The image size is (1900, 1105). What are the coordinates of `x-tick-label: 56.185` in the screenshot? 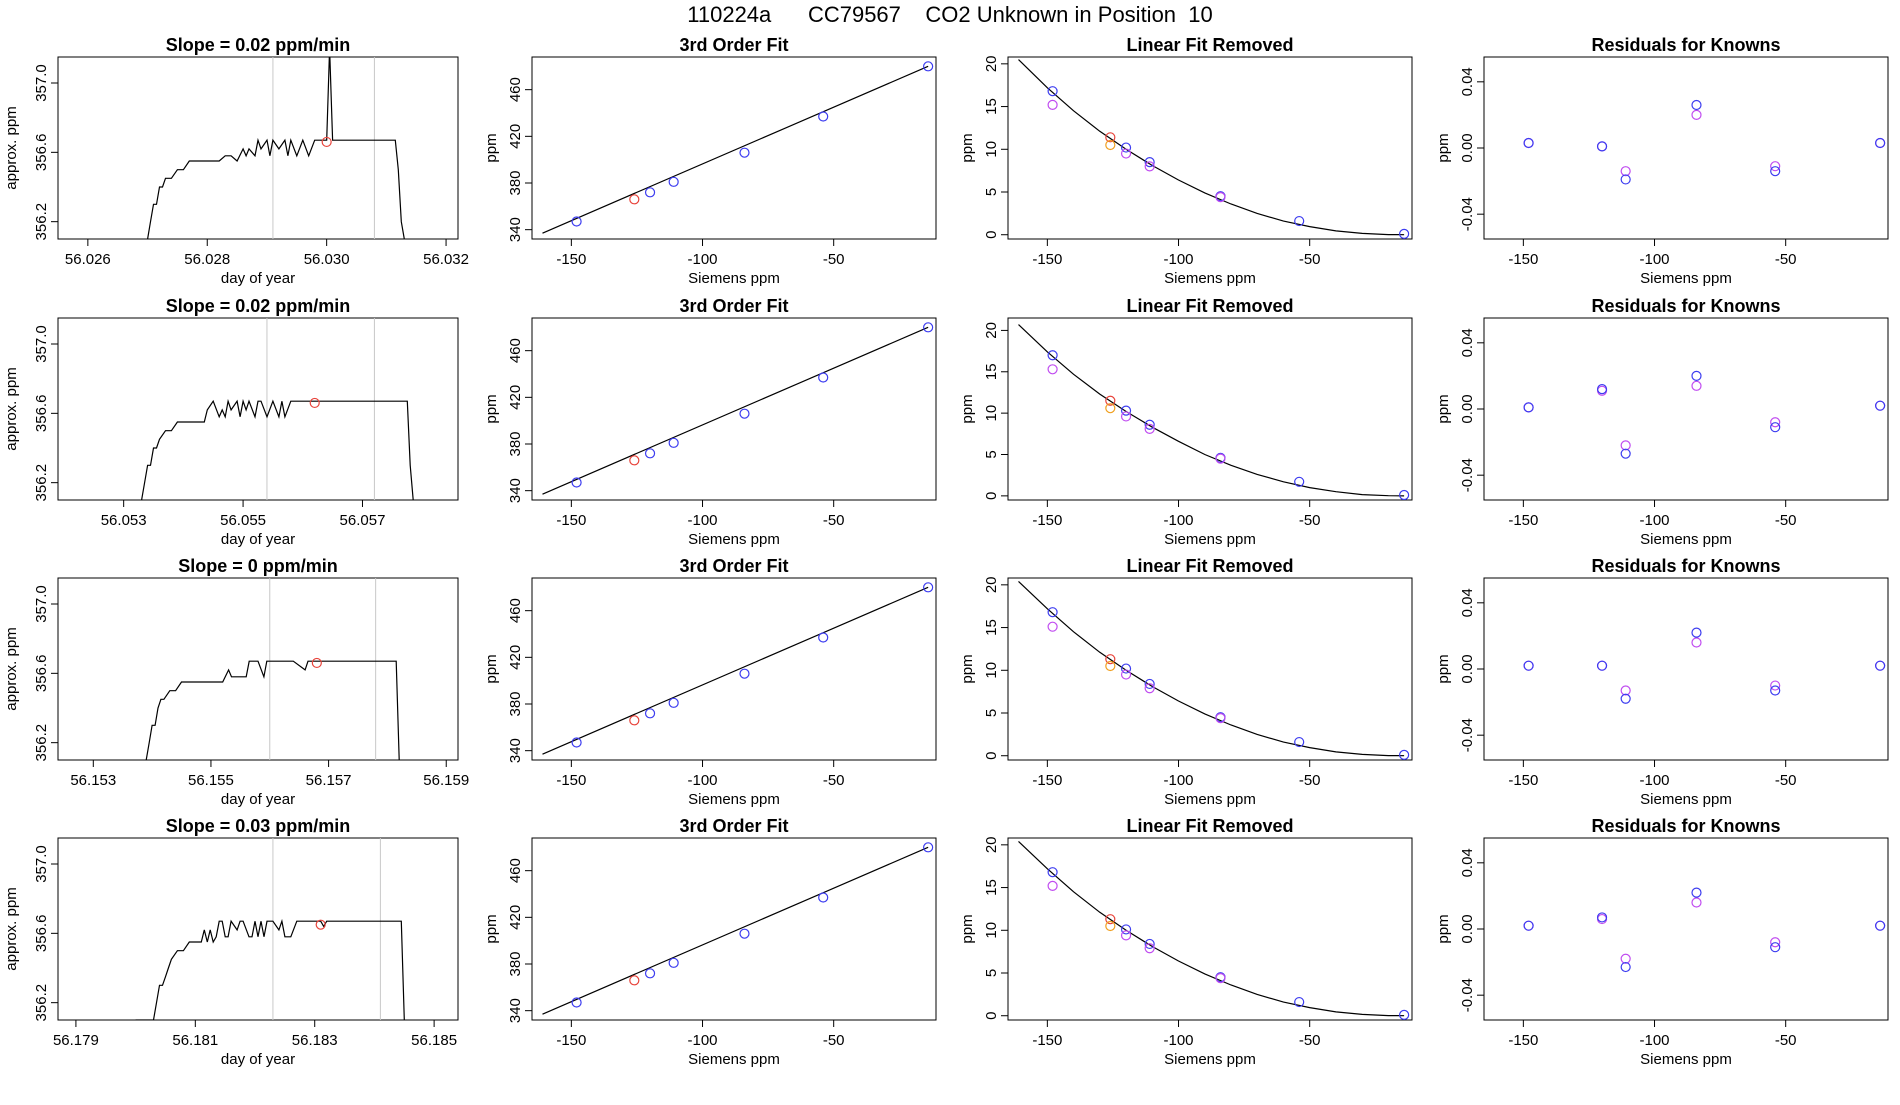 It's located at (434, 1040).